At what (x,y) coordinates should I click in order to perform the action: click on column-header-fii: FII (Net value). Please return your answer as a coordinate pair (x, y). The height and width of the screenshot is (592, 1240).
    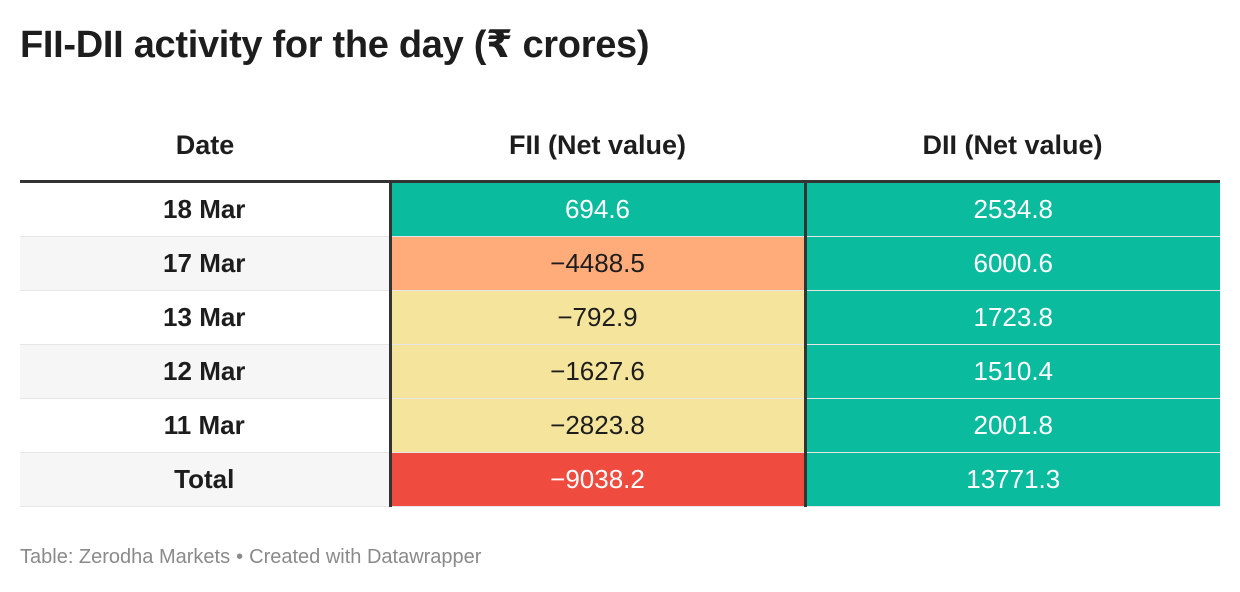
    Looking at the image, I should click on (597, 146).